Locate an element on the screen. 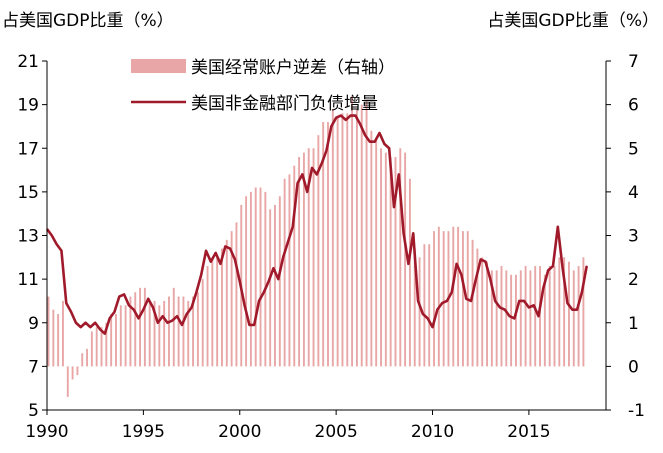 The height and width of the screenshot is (453, 663). right-tick-label: 6 is located at coordinates (633, 106).